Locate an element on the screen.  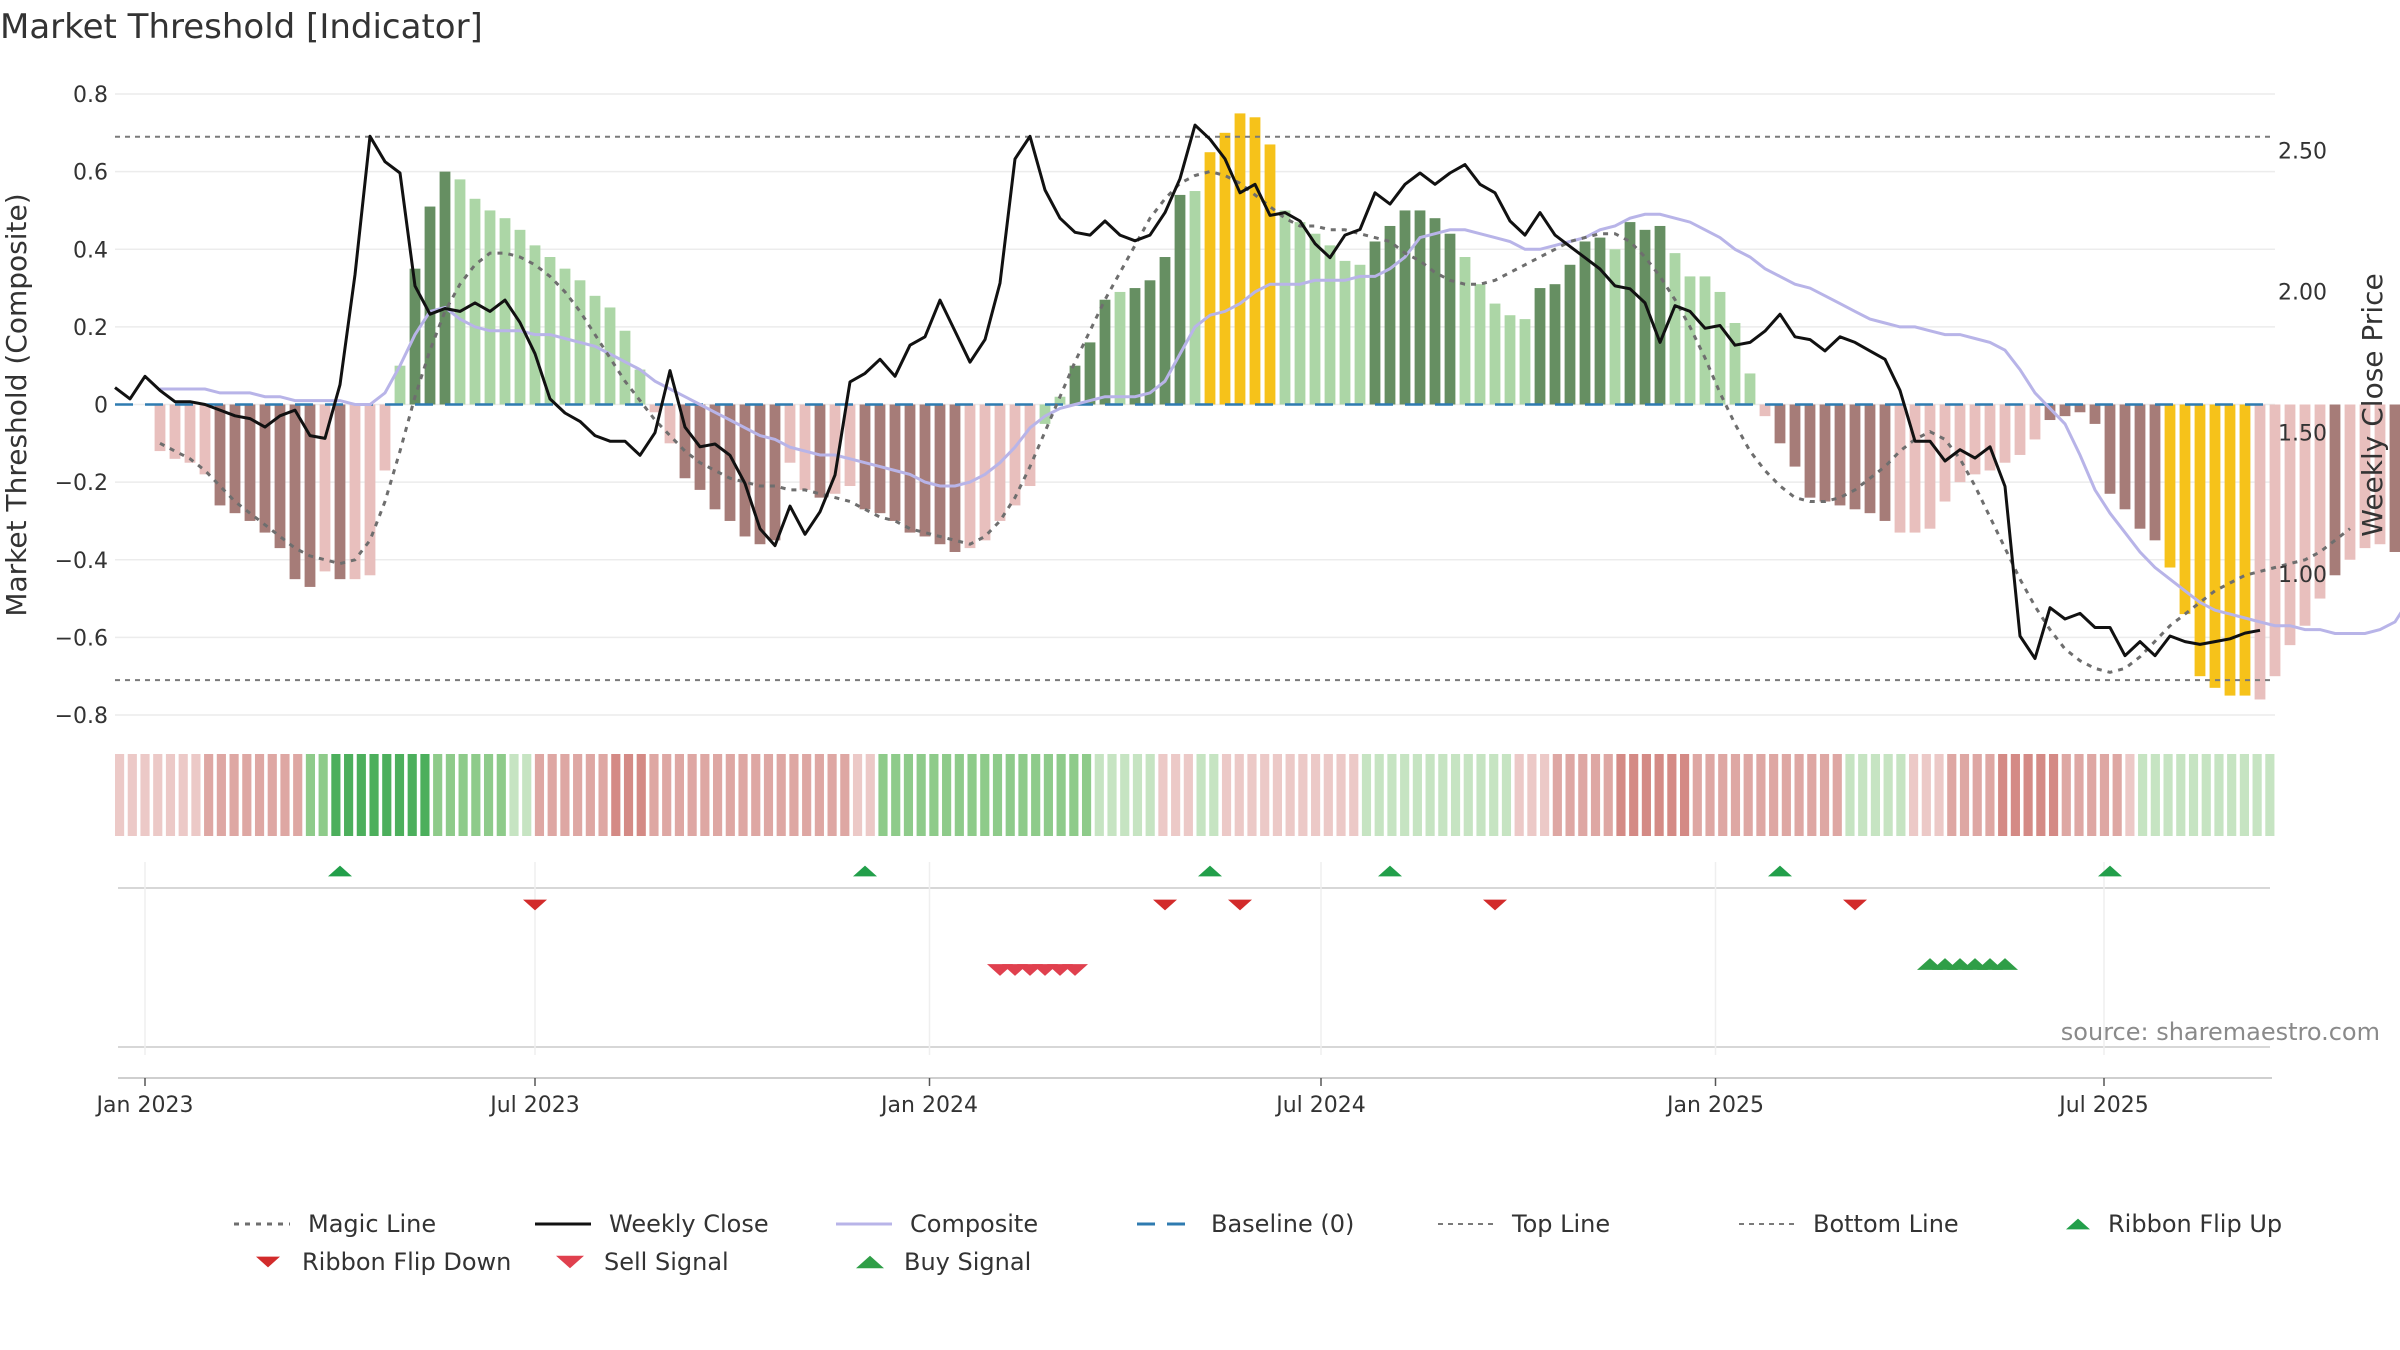
x-tick-label: Jan 2023 is located at coordinates (144, 1105).